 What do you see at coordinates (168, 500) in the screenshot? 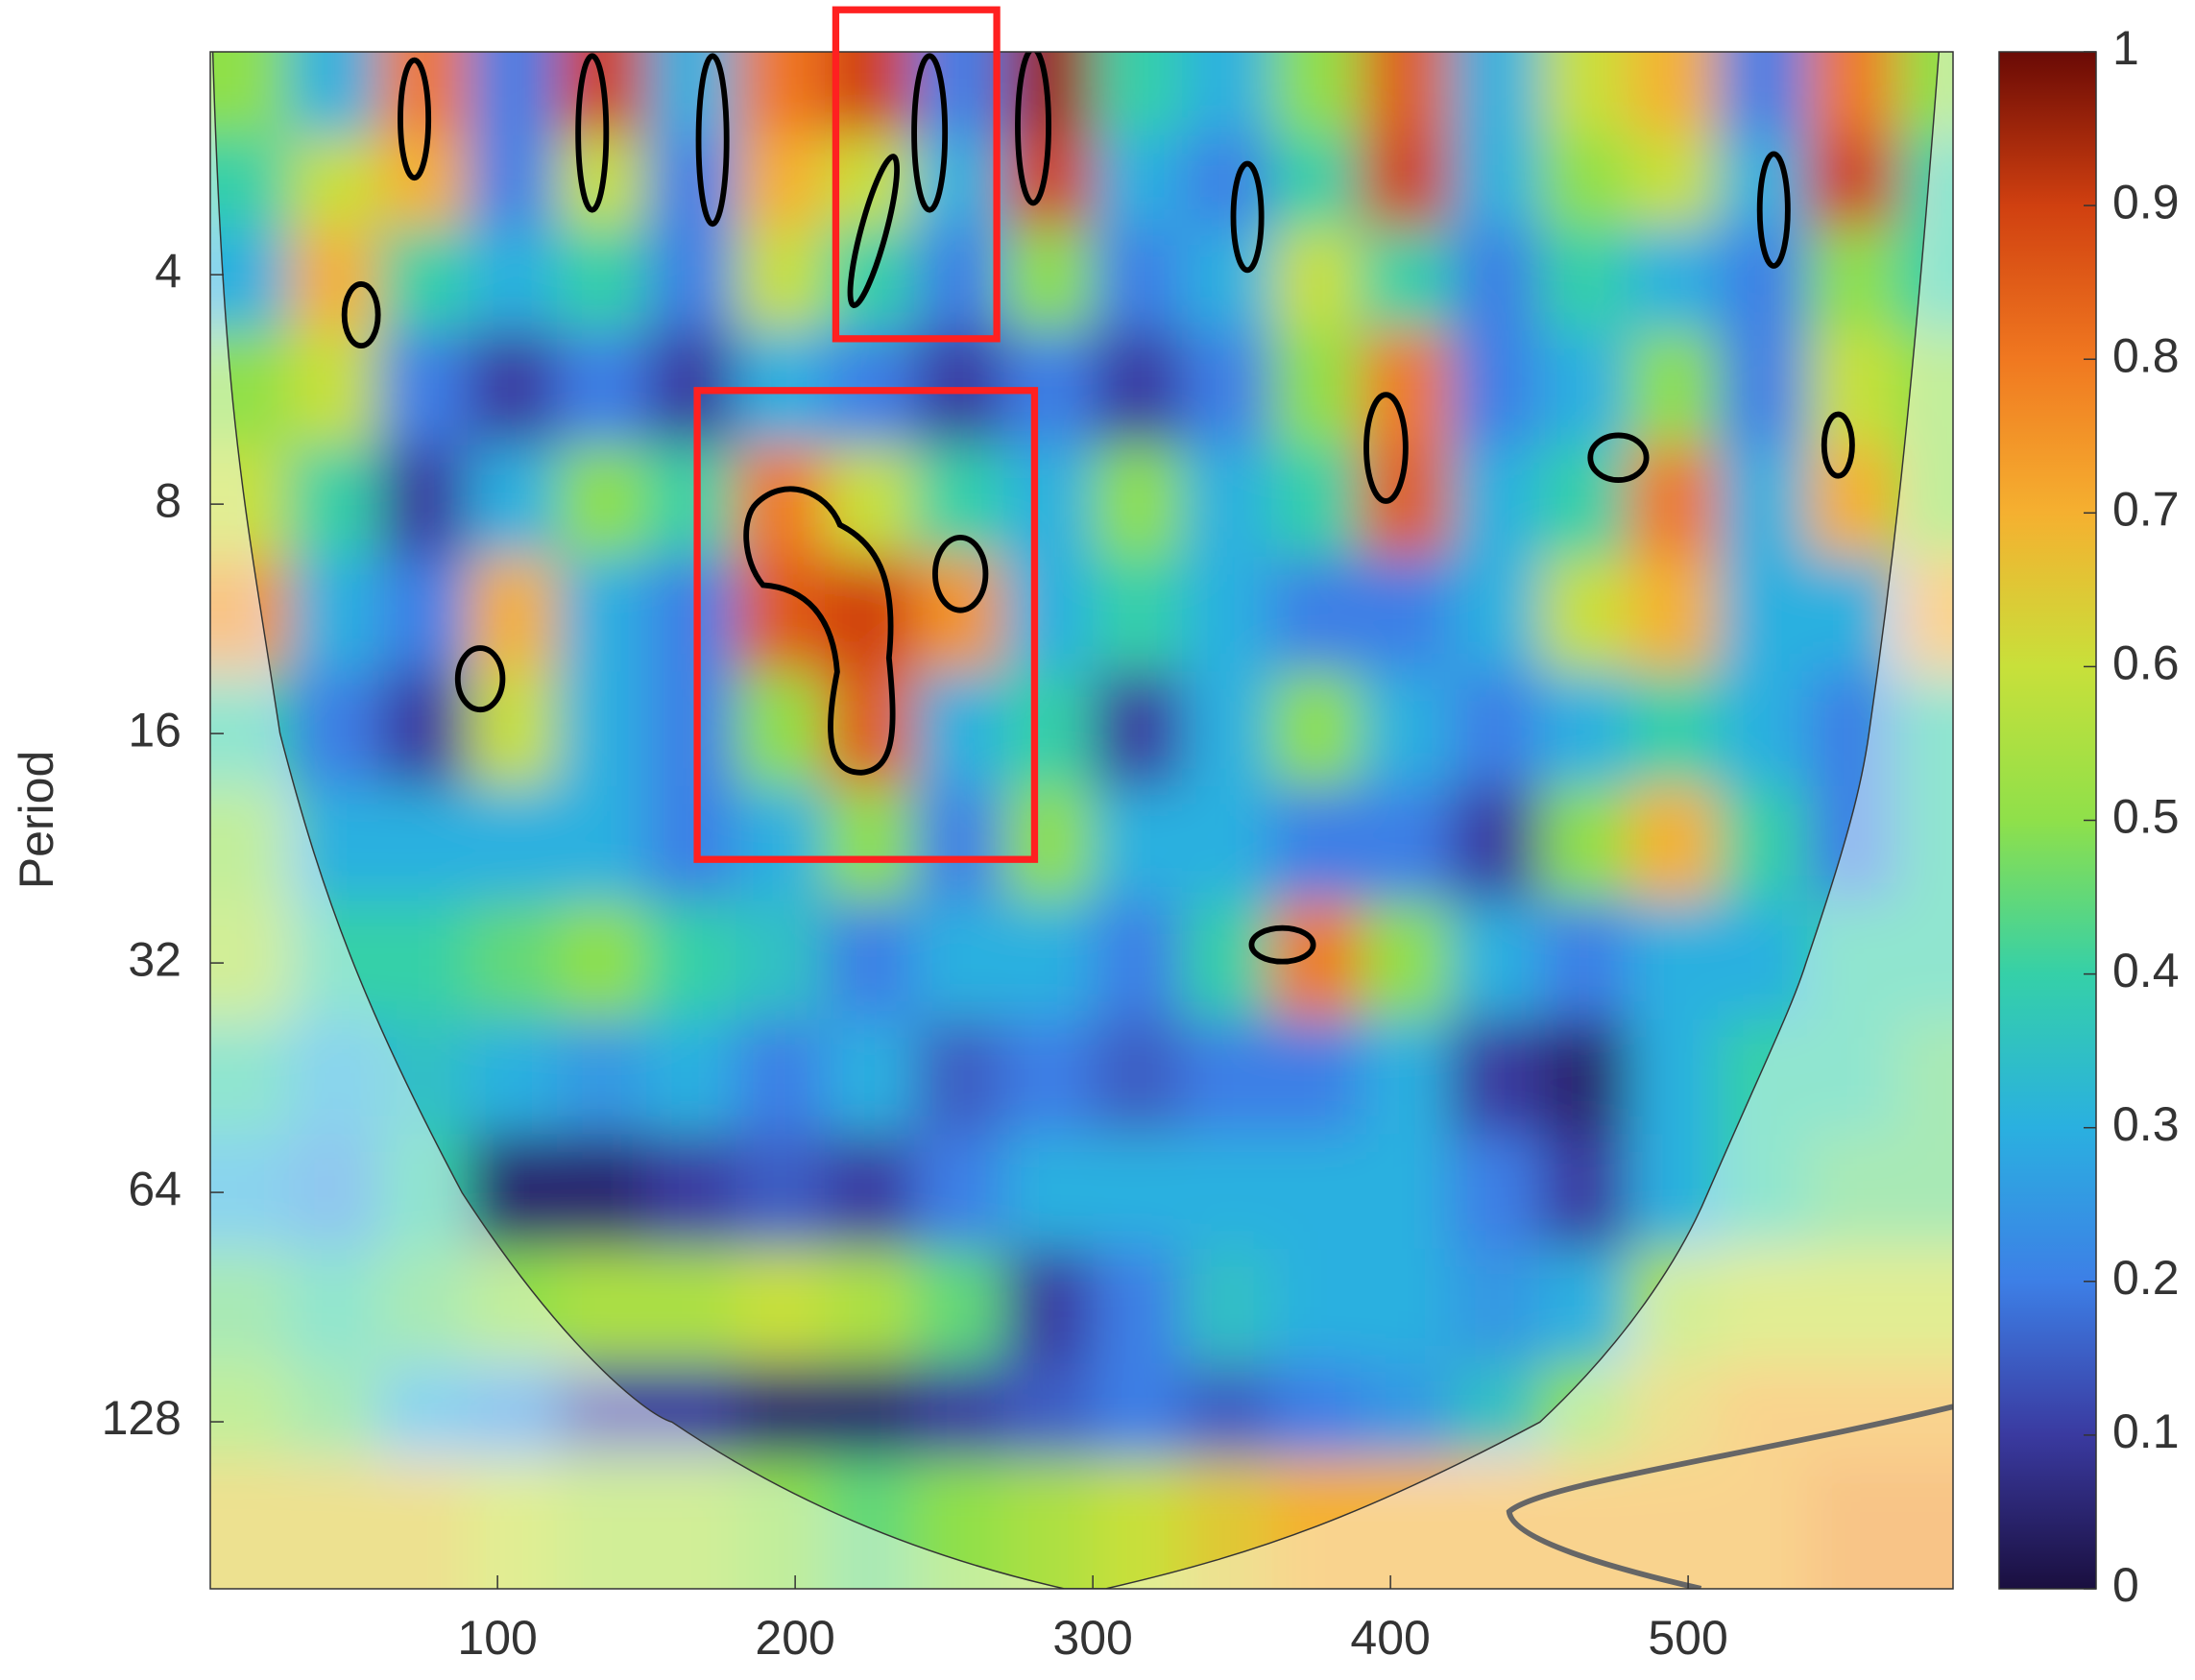
I see `y-tick-label: 8` at bounding box center [168, 500].